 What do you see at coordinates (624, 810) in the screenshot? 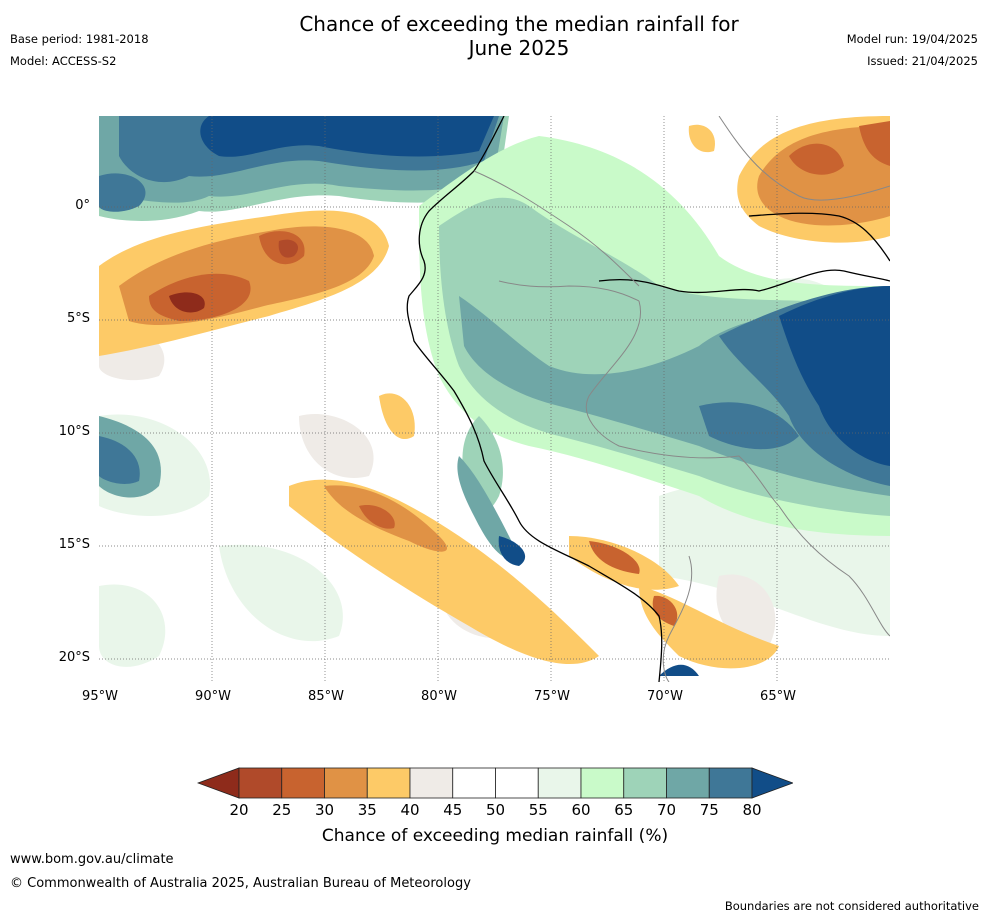
I see `colorbar-tick-label: 65` at bounding box center [624, 810].